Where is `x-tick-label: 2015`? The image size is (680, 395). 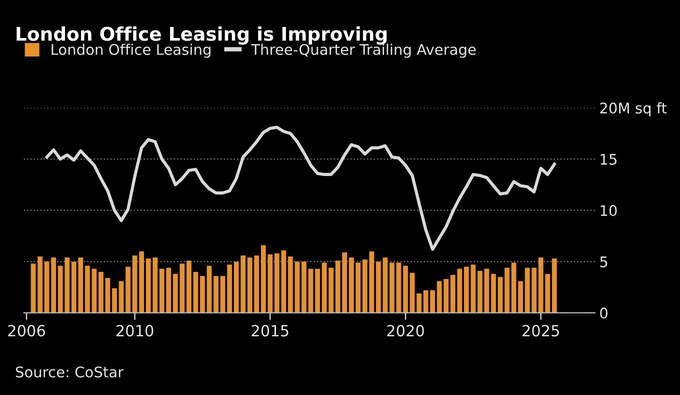 x-tick-label: 2015 is located at coordinates (270, 330).